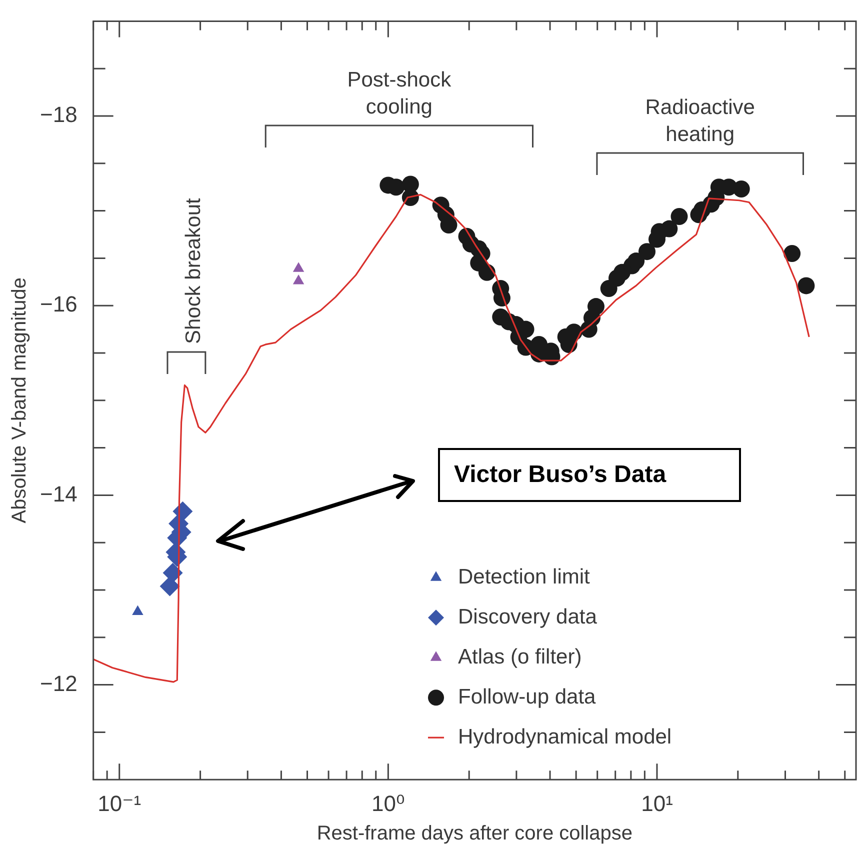 The width and height of the screenshot is (866, 850). I want to click on x-axis-title: Rest-frame days after core collapse, so click(474, 833).